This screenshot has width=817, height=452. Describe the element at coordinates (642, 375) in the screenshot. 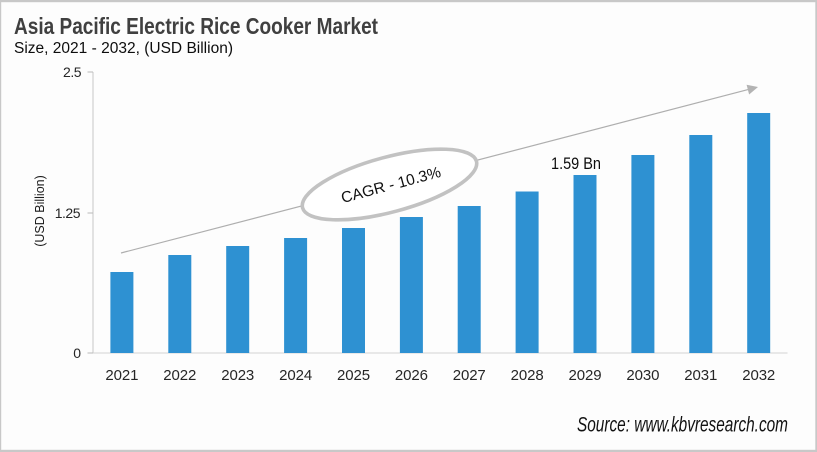

I see `svg-text: 2030` at that location.